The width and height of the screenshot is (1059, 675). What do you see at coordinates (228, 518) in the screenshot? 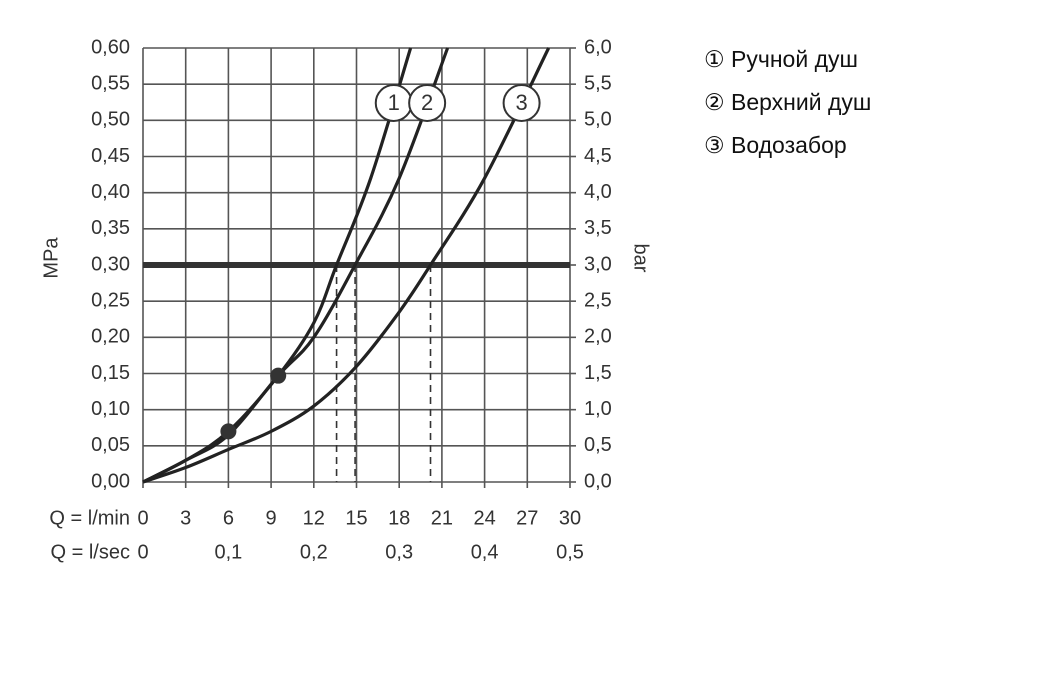
I see `x-tick-label: 6` at bounding box center [228, 518].